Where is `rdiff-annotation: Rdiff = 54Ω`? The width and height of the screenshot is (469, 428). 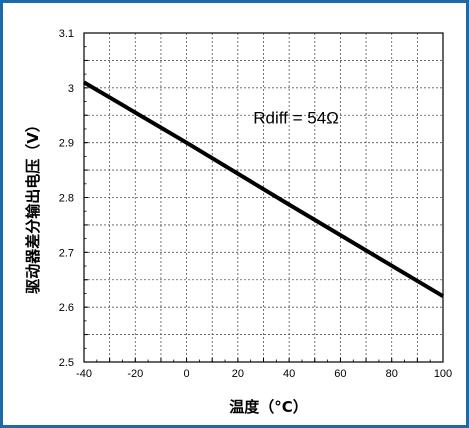 rdiff-annotation: Rdiff = 54Ω is located at coordinates (296, 117).